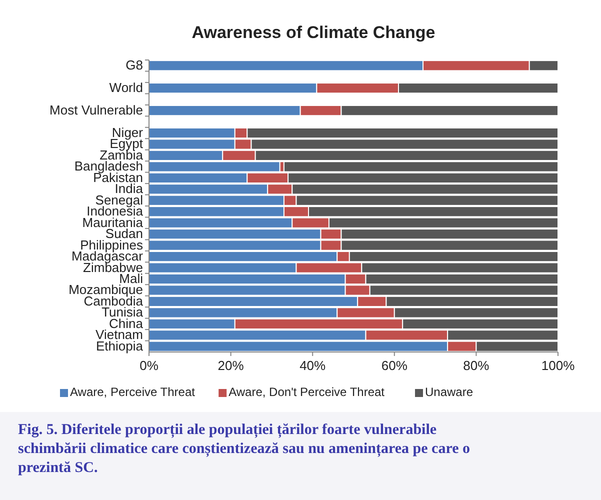 This screenshot has width=601, height=500. Describe the element at coordinates (558, 365) in the screenshot. I see `x-tick-label: 100%` at that location.